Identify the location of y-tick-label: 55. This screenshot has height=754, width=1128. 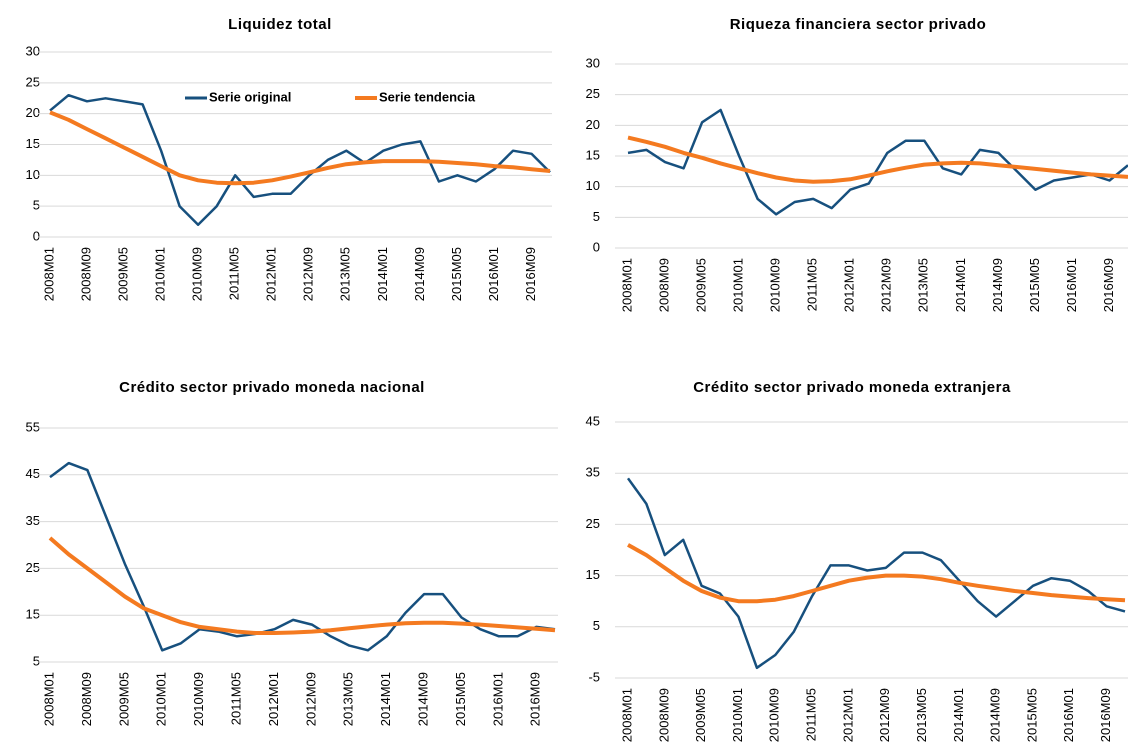
(33, 426).